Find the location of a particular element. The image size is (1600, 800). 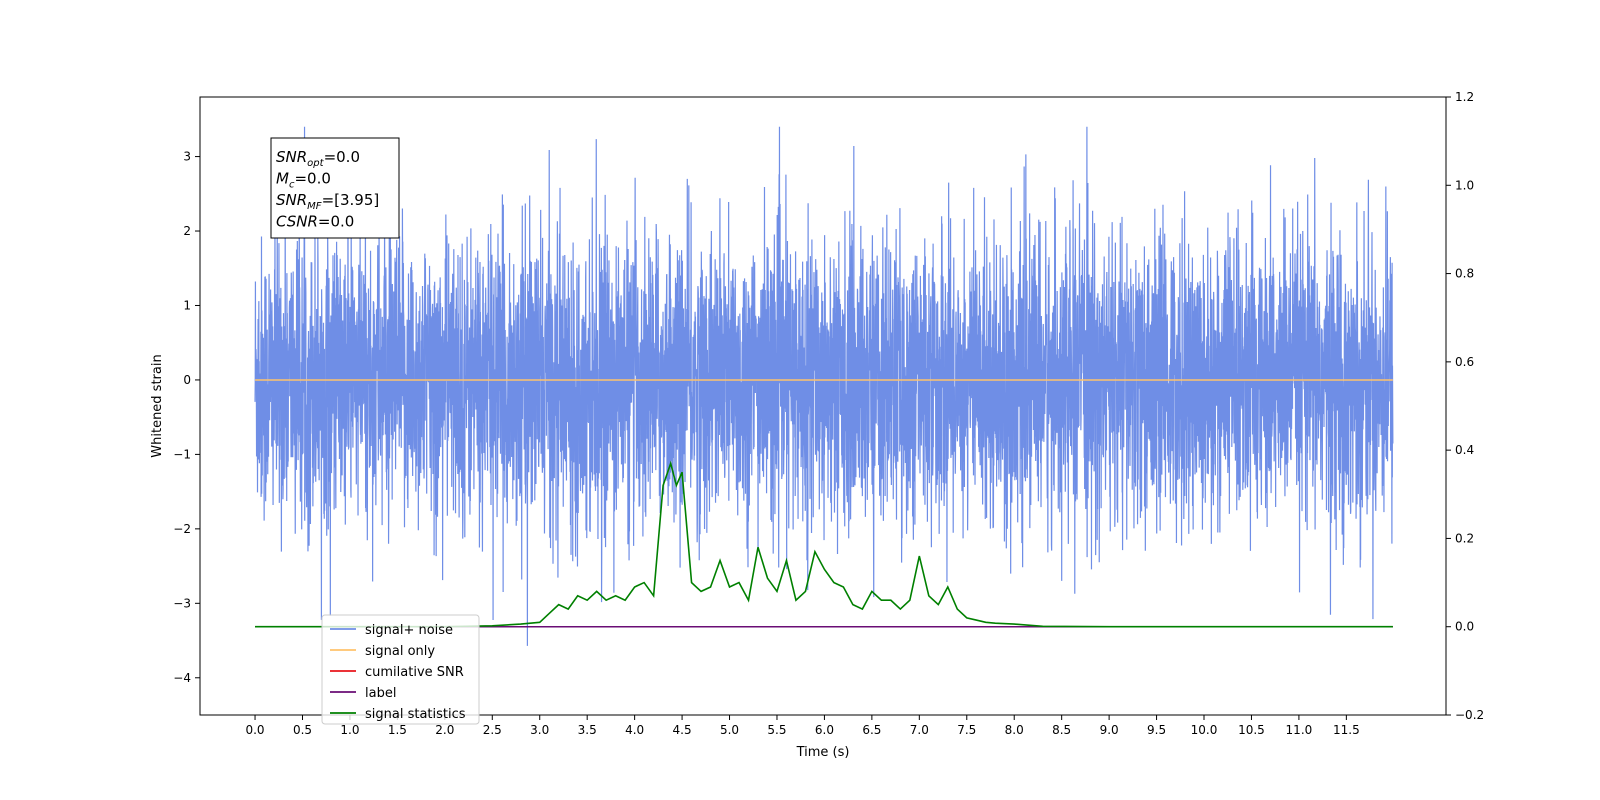

legend-entry: signal only is located at coordinates (400, 651).